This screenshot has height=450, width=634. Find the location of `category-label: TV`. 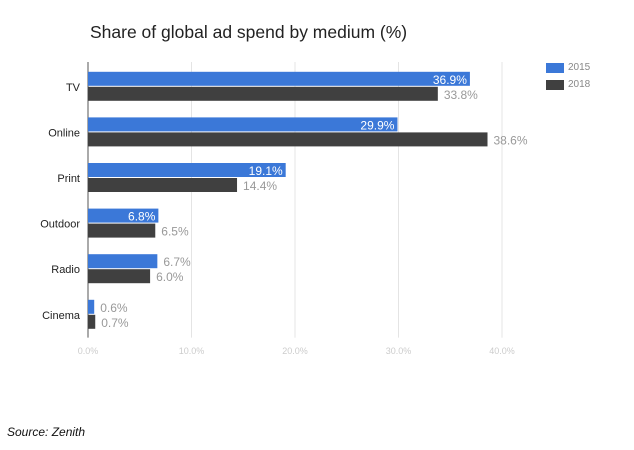

category-label: TV is located at coordinates (73, 88).